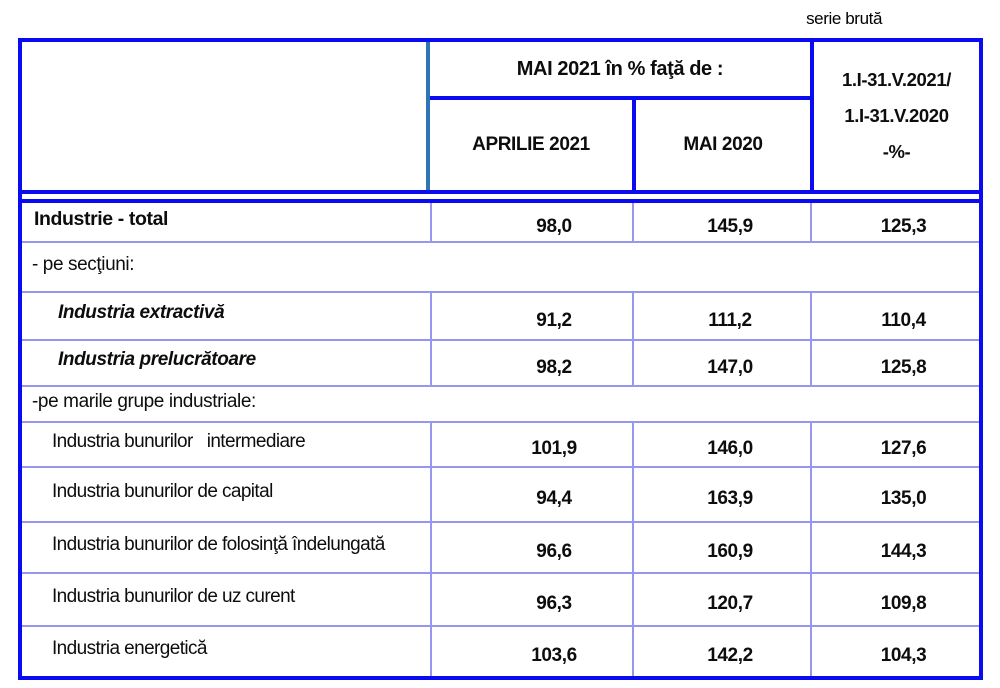 The width and height of the screenshot is (1000, 688). Describe the element at coordinates (500, 405) in the screenshot. I see `table-row-marile-grupe: -pe marile grupe industriale:` at that location.